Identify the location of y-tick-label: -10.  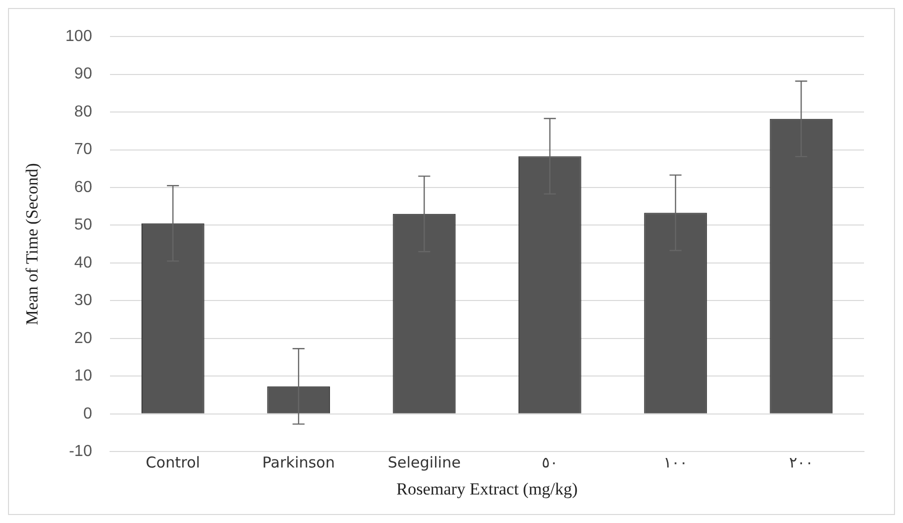
(80, 451).